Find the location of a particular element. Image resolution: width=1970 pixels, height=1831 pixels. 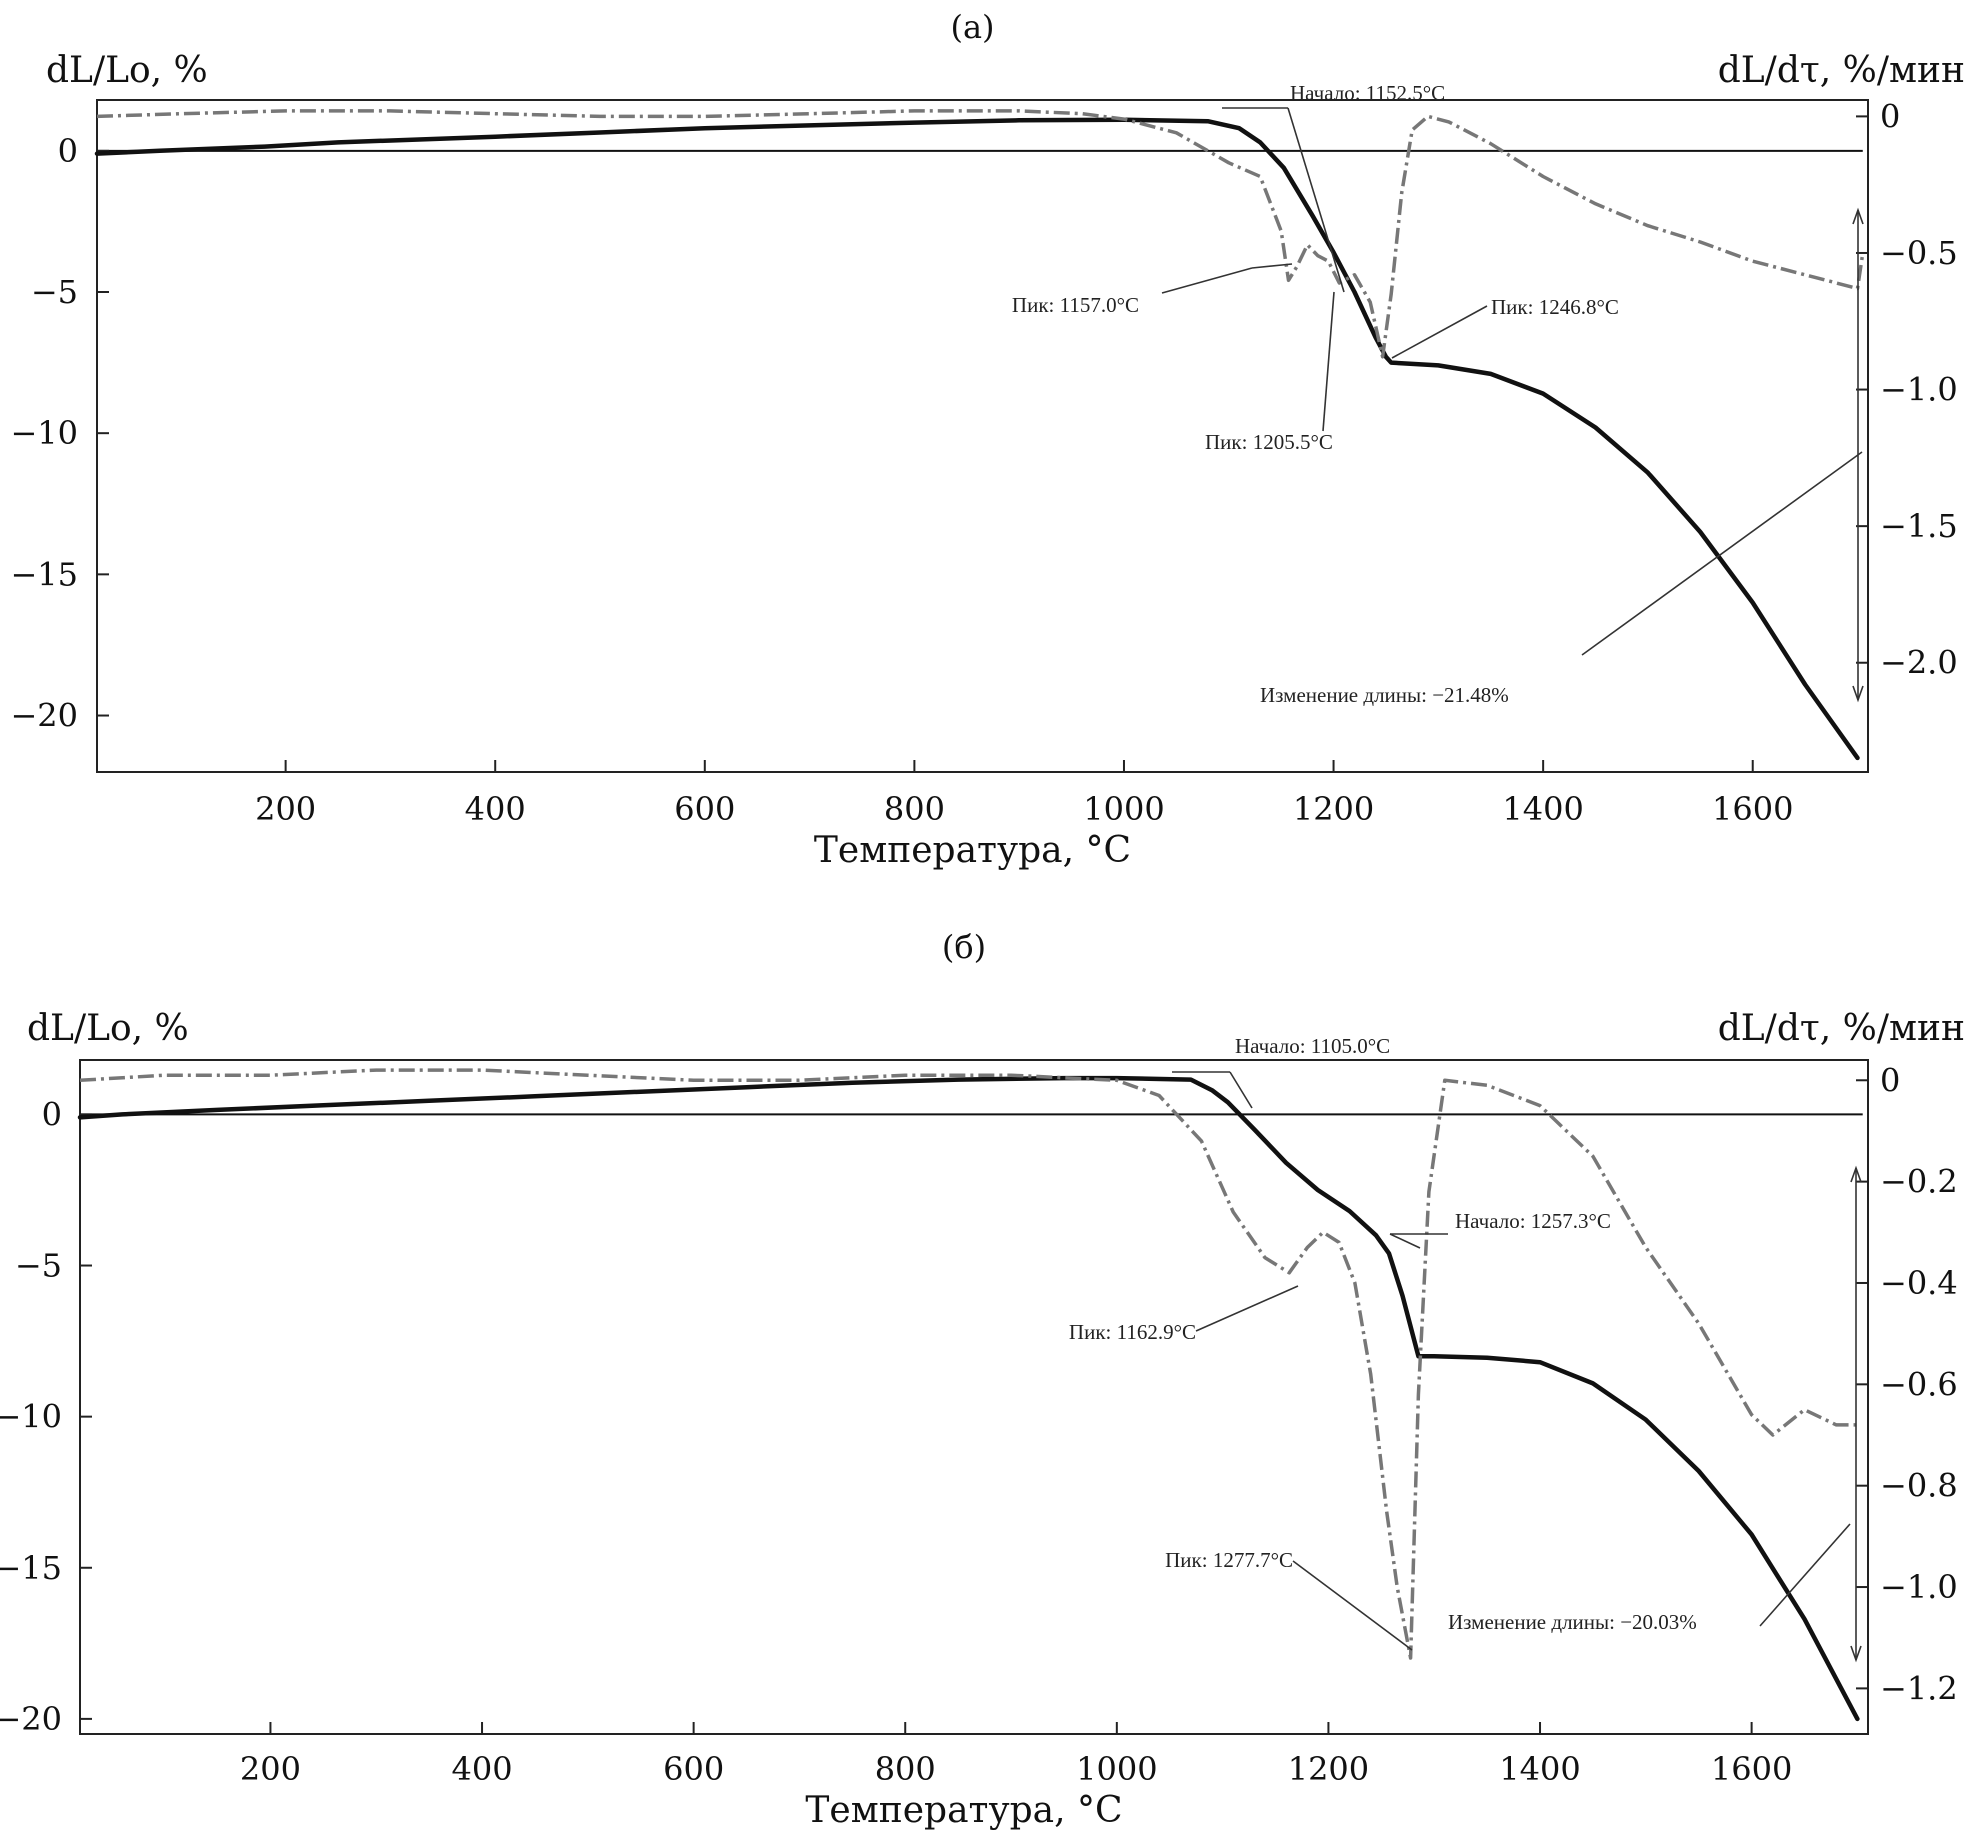

panel-label: (a) is located at coordinates (972, 27).